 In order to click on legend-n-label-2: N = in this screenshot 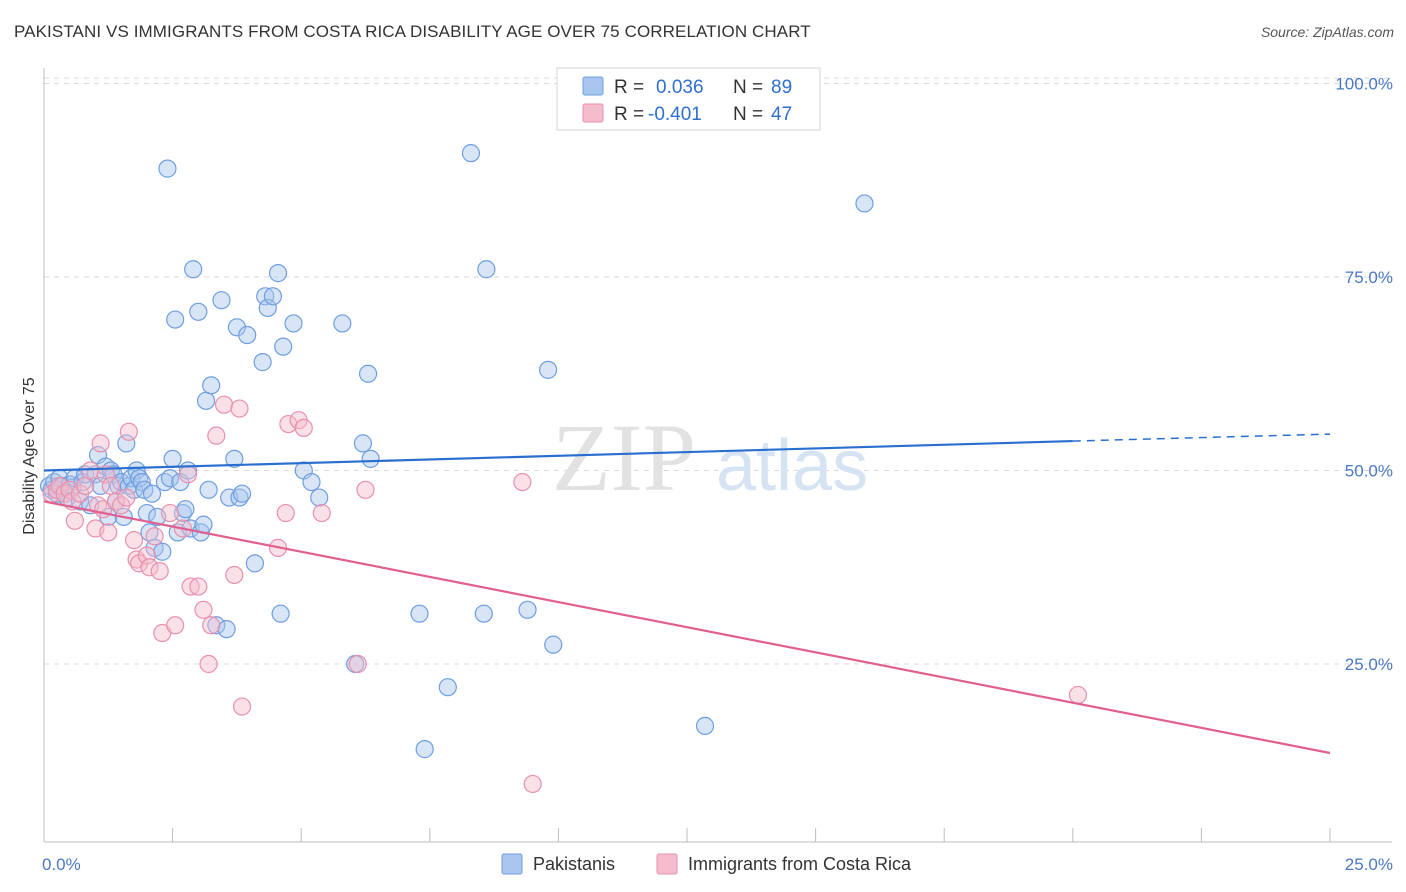, I will do `click(748, 114)`.